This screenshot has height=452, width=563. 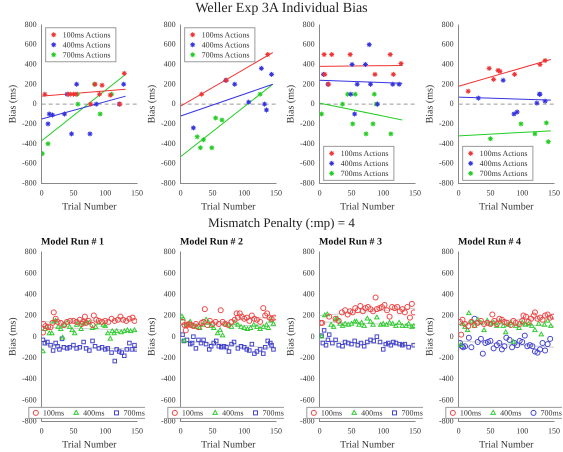 I want to click on text: Mismatch Penalty (:mp) = 4, so click(x=281, y=223).